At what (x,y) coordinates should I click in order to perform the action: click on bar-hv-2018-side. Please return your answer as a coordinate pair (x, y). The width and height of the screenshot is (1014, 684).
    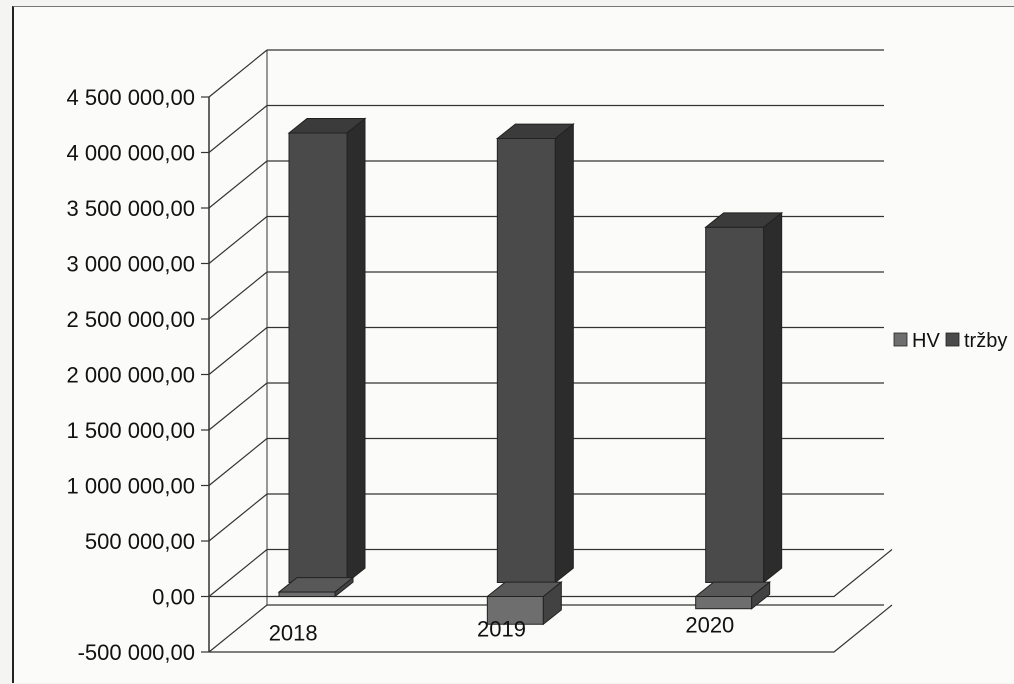
    Looking at the image, I should click on (344, 587).